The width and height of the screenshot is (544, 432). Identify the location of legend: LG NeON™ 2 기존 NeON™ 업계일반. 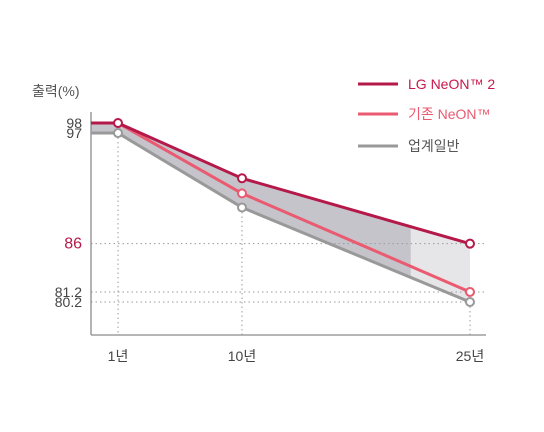
(426, 115).